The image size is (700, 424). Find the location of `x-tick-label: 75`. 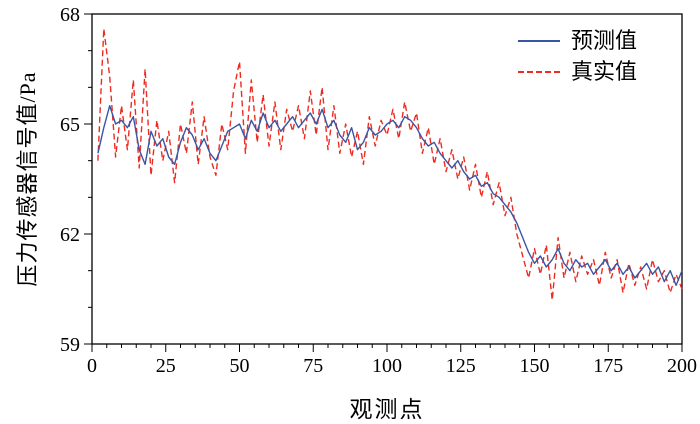

x-tick-label: 75 is located at coordinates (313, 366).